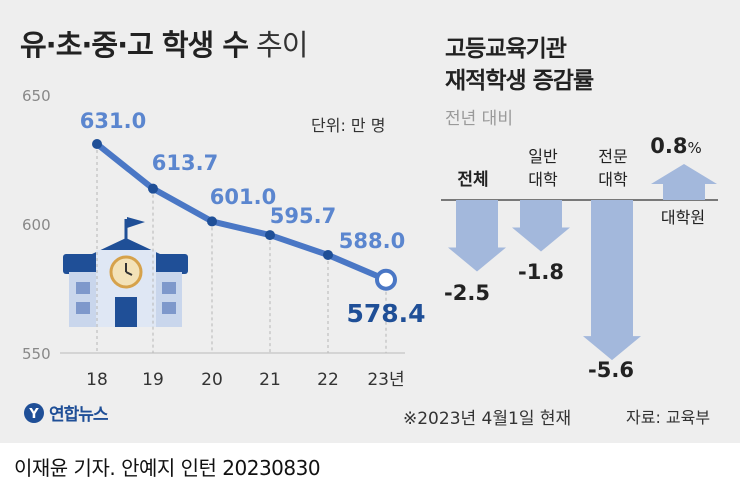 The image size is (740, 487). Describe the element at coordinates (36, 354) in the screenshot. I see `y-tick-label: 550` at that location.